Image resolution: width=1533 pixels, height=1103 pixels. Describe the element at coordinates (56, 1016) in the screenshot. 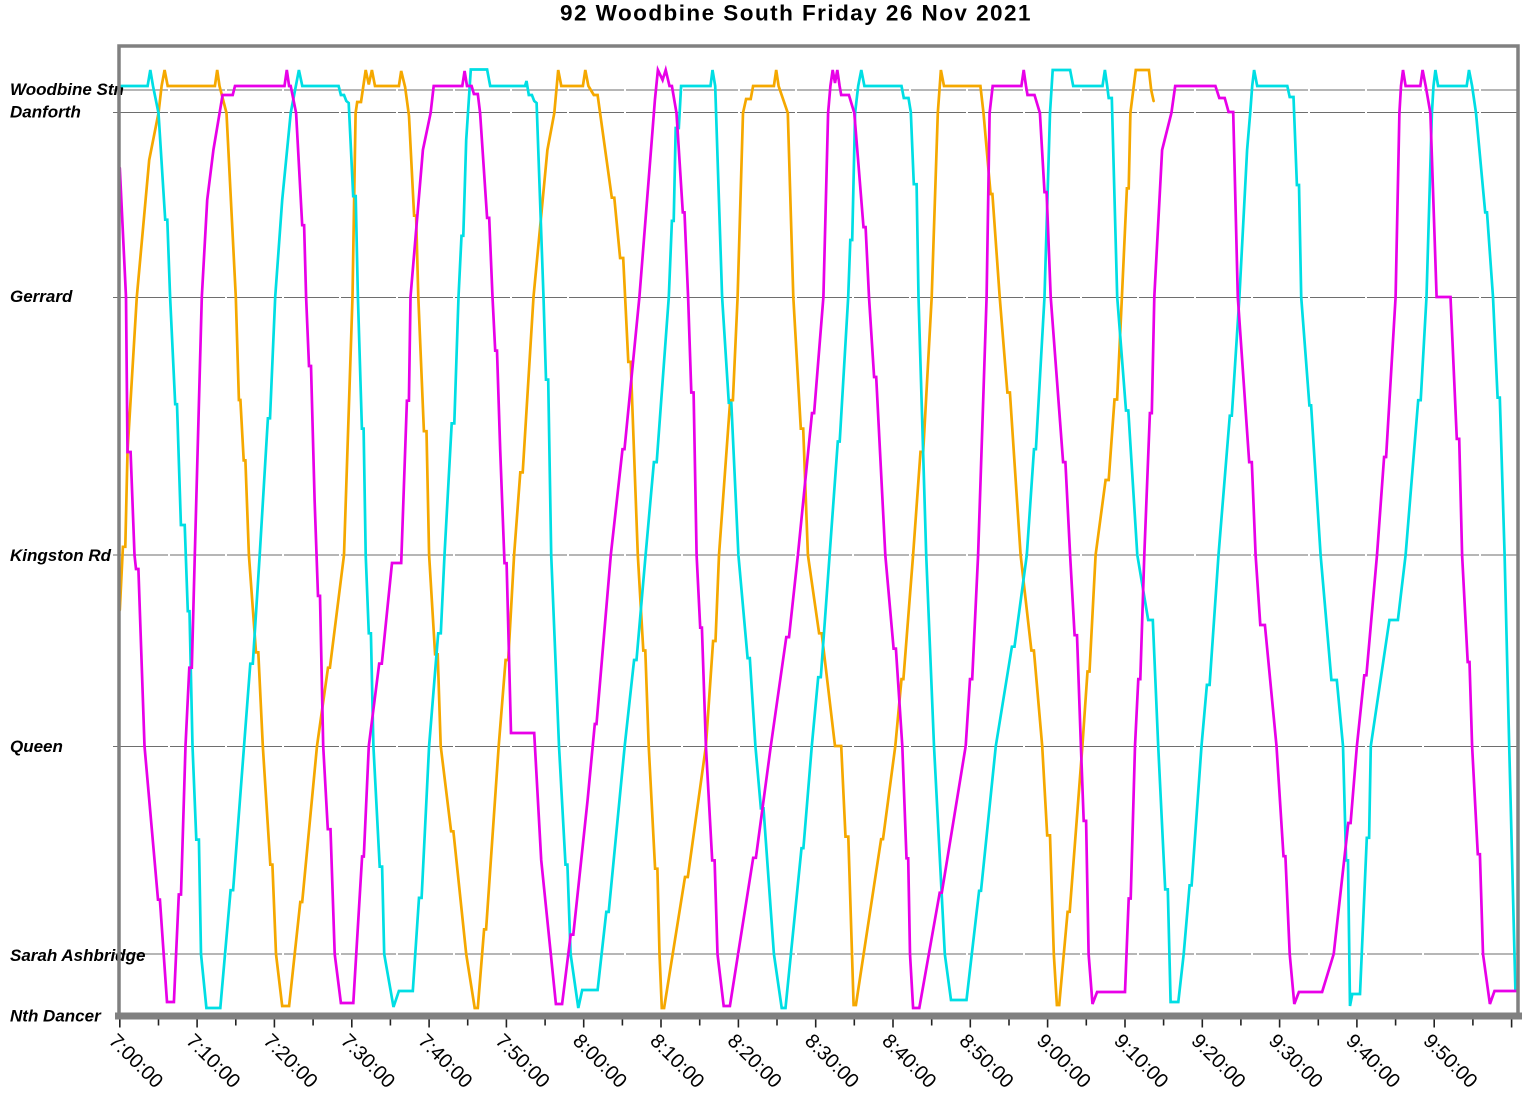

I see `svg-text: Nth Dancer` at that location.